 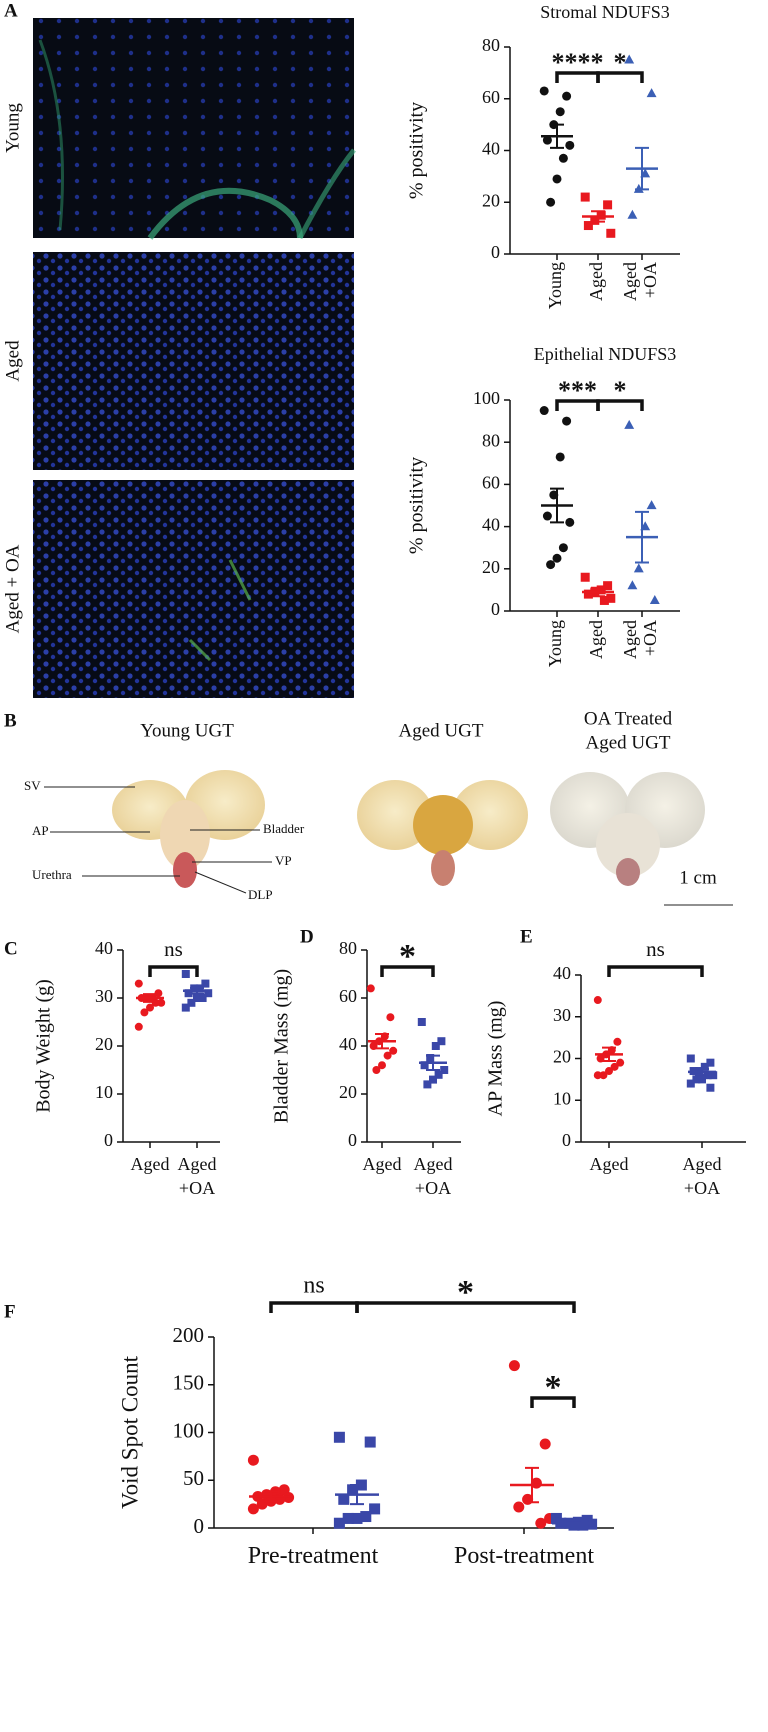 I want to click on annotation: DLP, so click(x=260, y=894).